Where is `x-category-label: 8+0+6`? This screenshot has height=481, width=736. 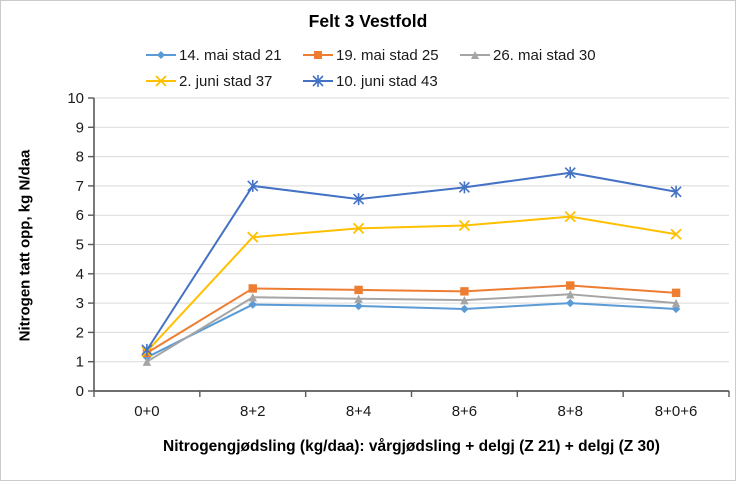
x-category-label: 8+0+6 is located at coordinates (676, 411).